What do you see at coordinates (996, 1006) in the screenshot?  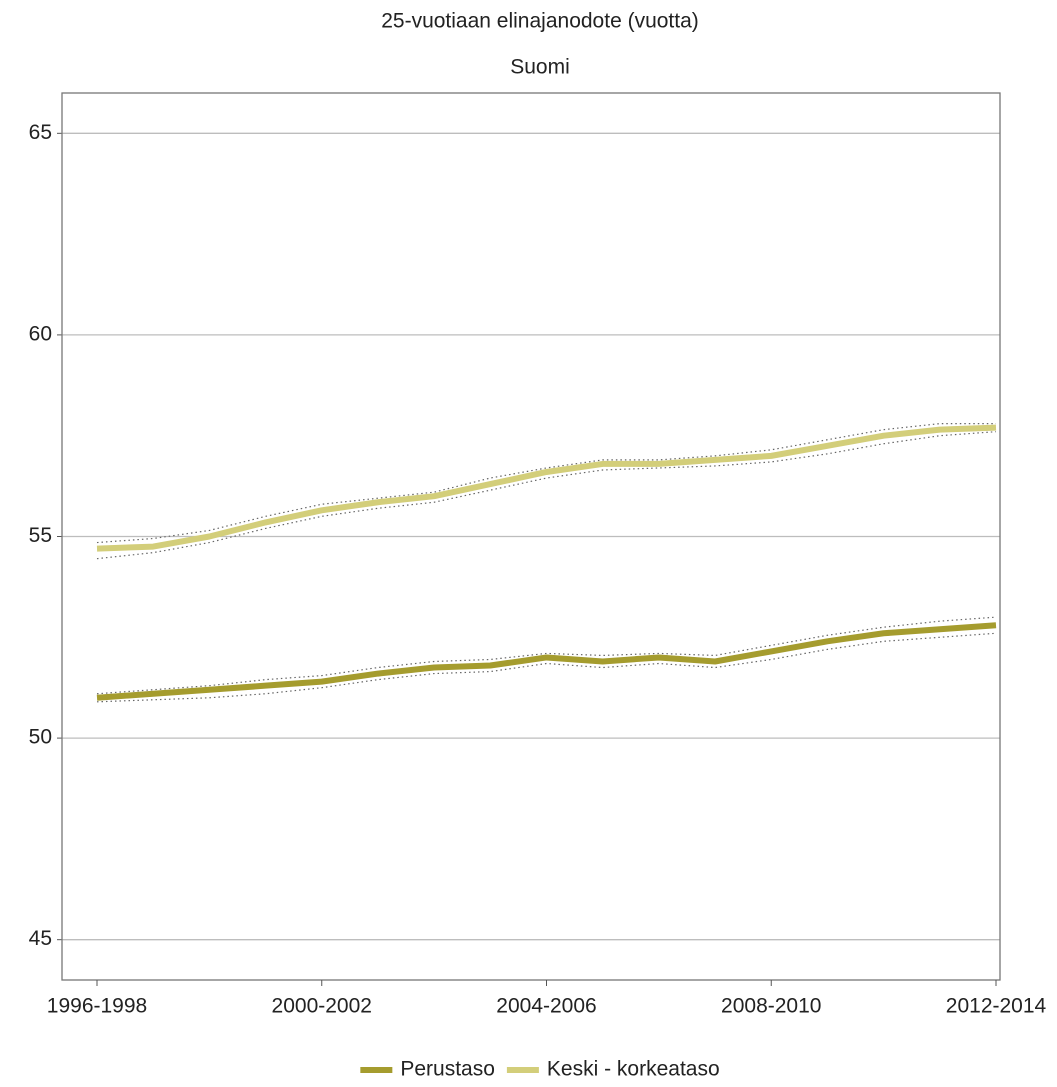 I see `x-tick-label: 2012-2014` at bounding box center [996, 1006].